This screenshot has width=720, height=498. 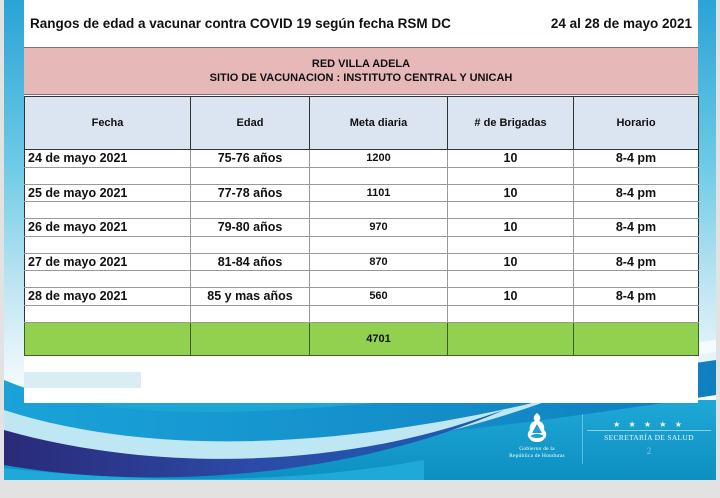 I want to click on column-header-meta-diaria: Meta diaria, so click(x=378, y=123).